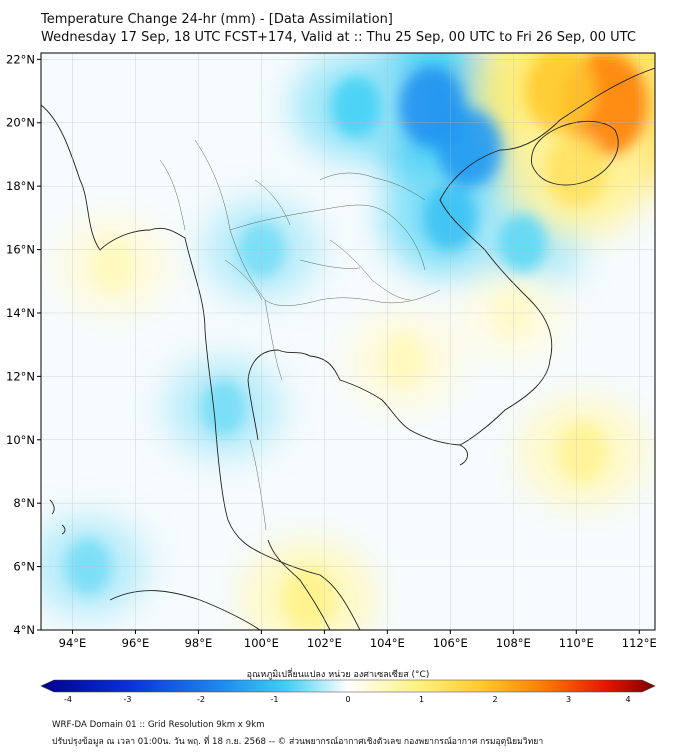  Describe the element at coordinates (20, 313) in the screenshot. I see `lat-tick-label: 14°N` at that location.